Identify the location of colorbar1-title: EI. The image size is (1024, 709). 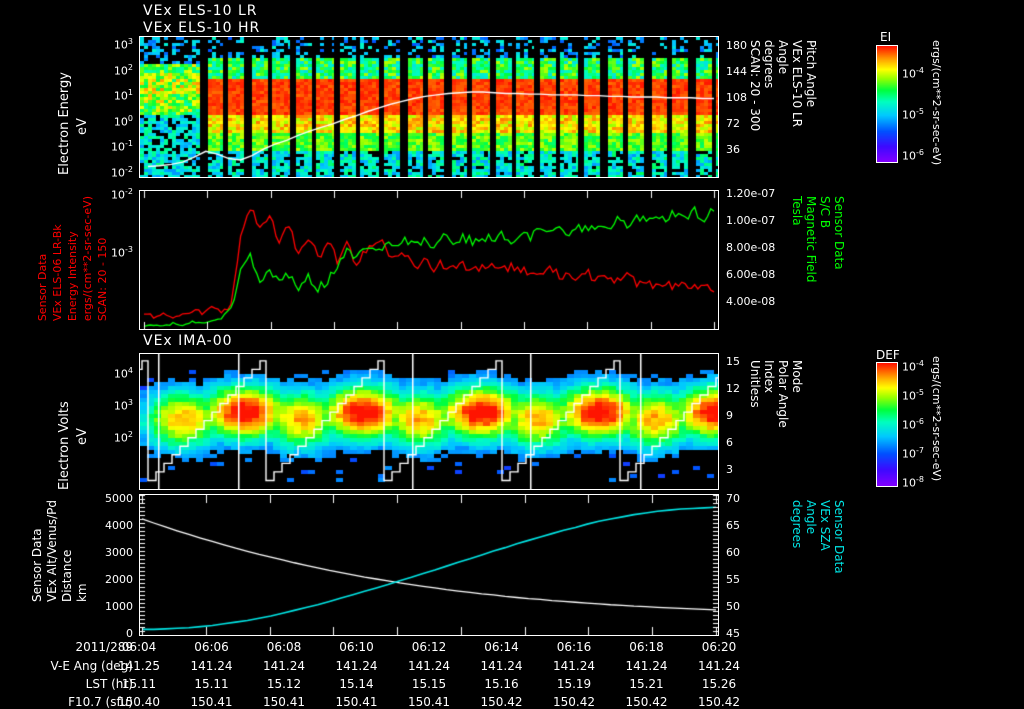
(886, 37).